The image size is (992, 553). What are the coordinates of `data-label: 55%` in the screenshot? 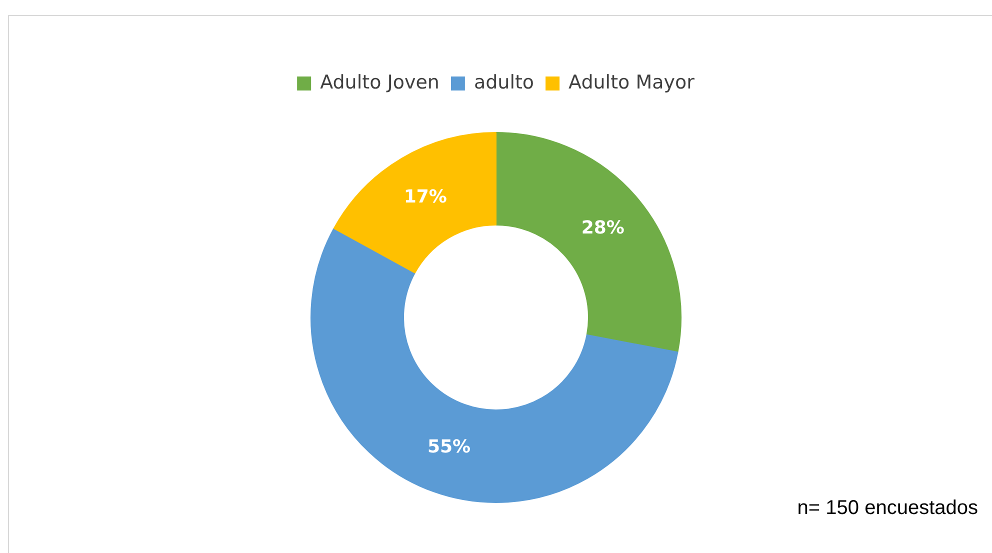 It's located at (449, 447).